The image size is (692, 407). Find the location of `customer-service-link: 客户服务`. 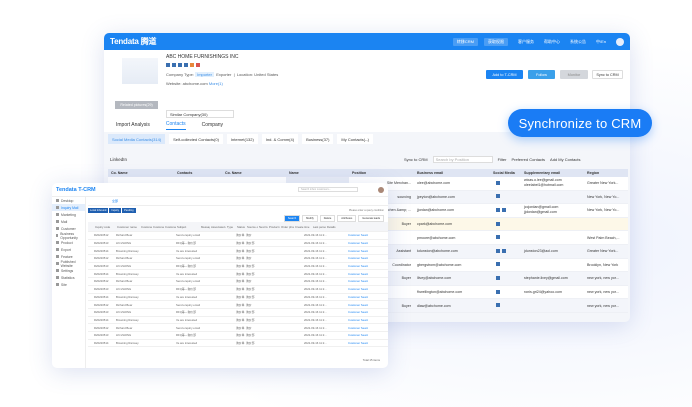

customer-service-link: 客户服务 is located at coordinates (525, 41).